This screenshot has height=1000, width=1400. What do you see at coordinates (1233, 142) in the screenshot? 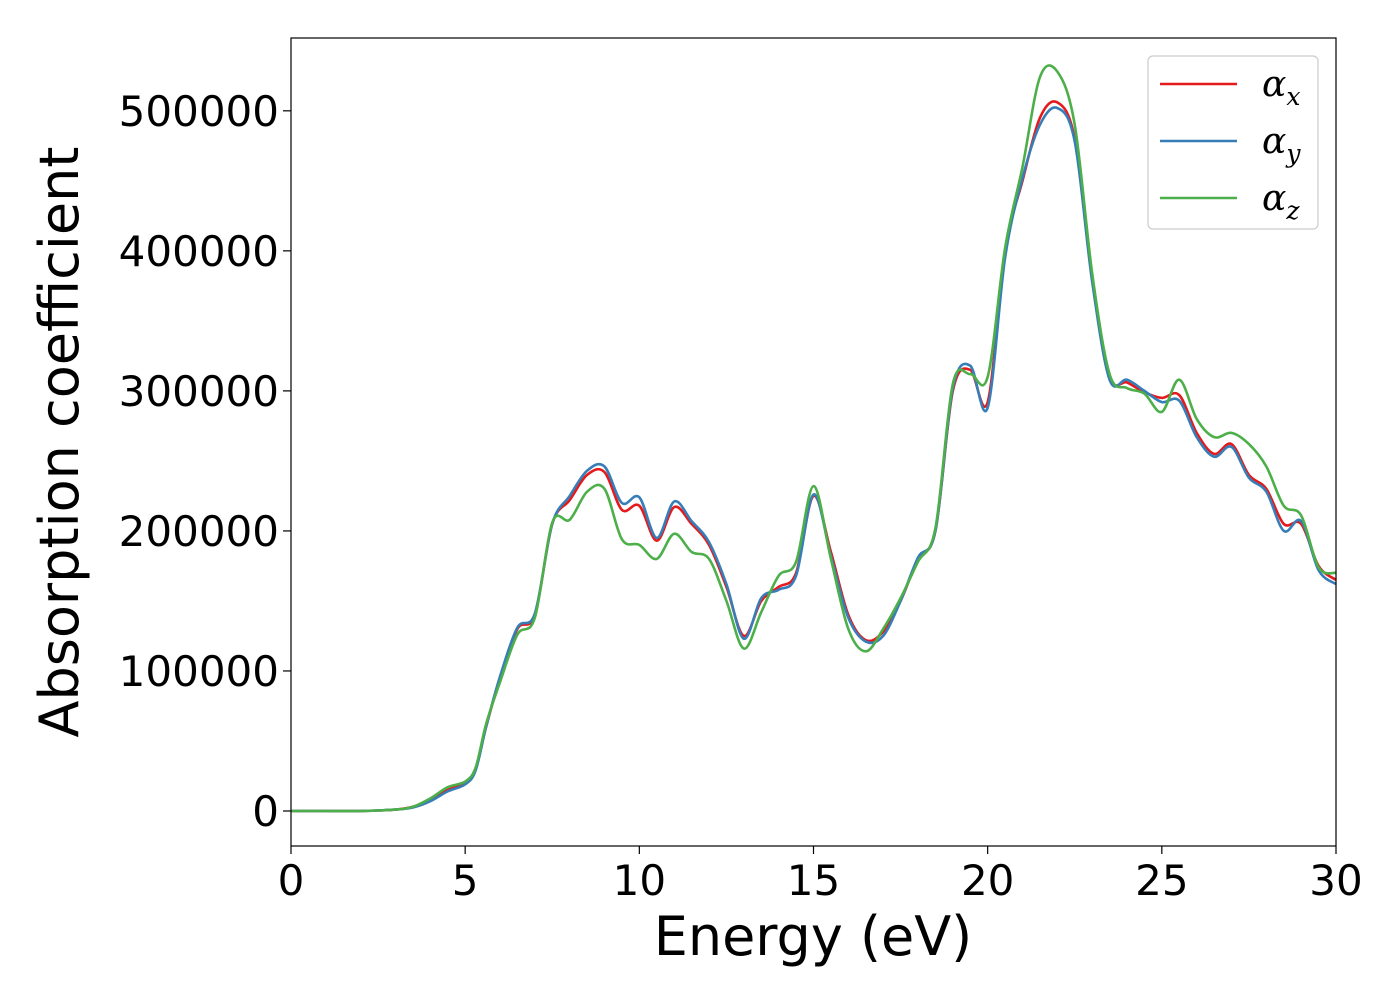
I see `legend-box` at bounding box center [1233, 142].